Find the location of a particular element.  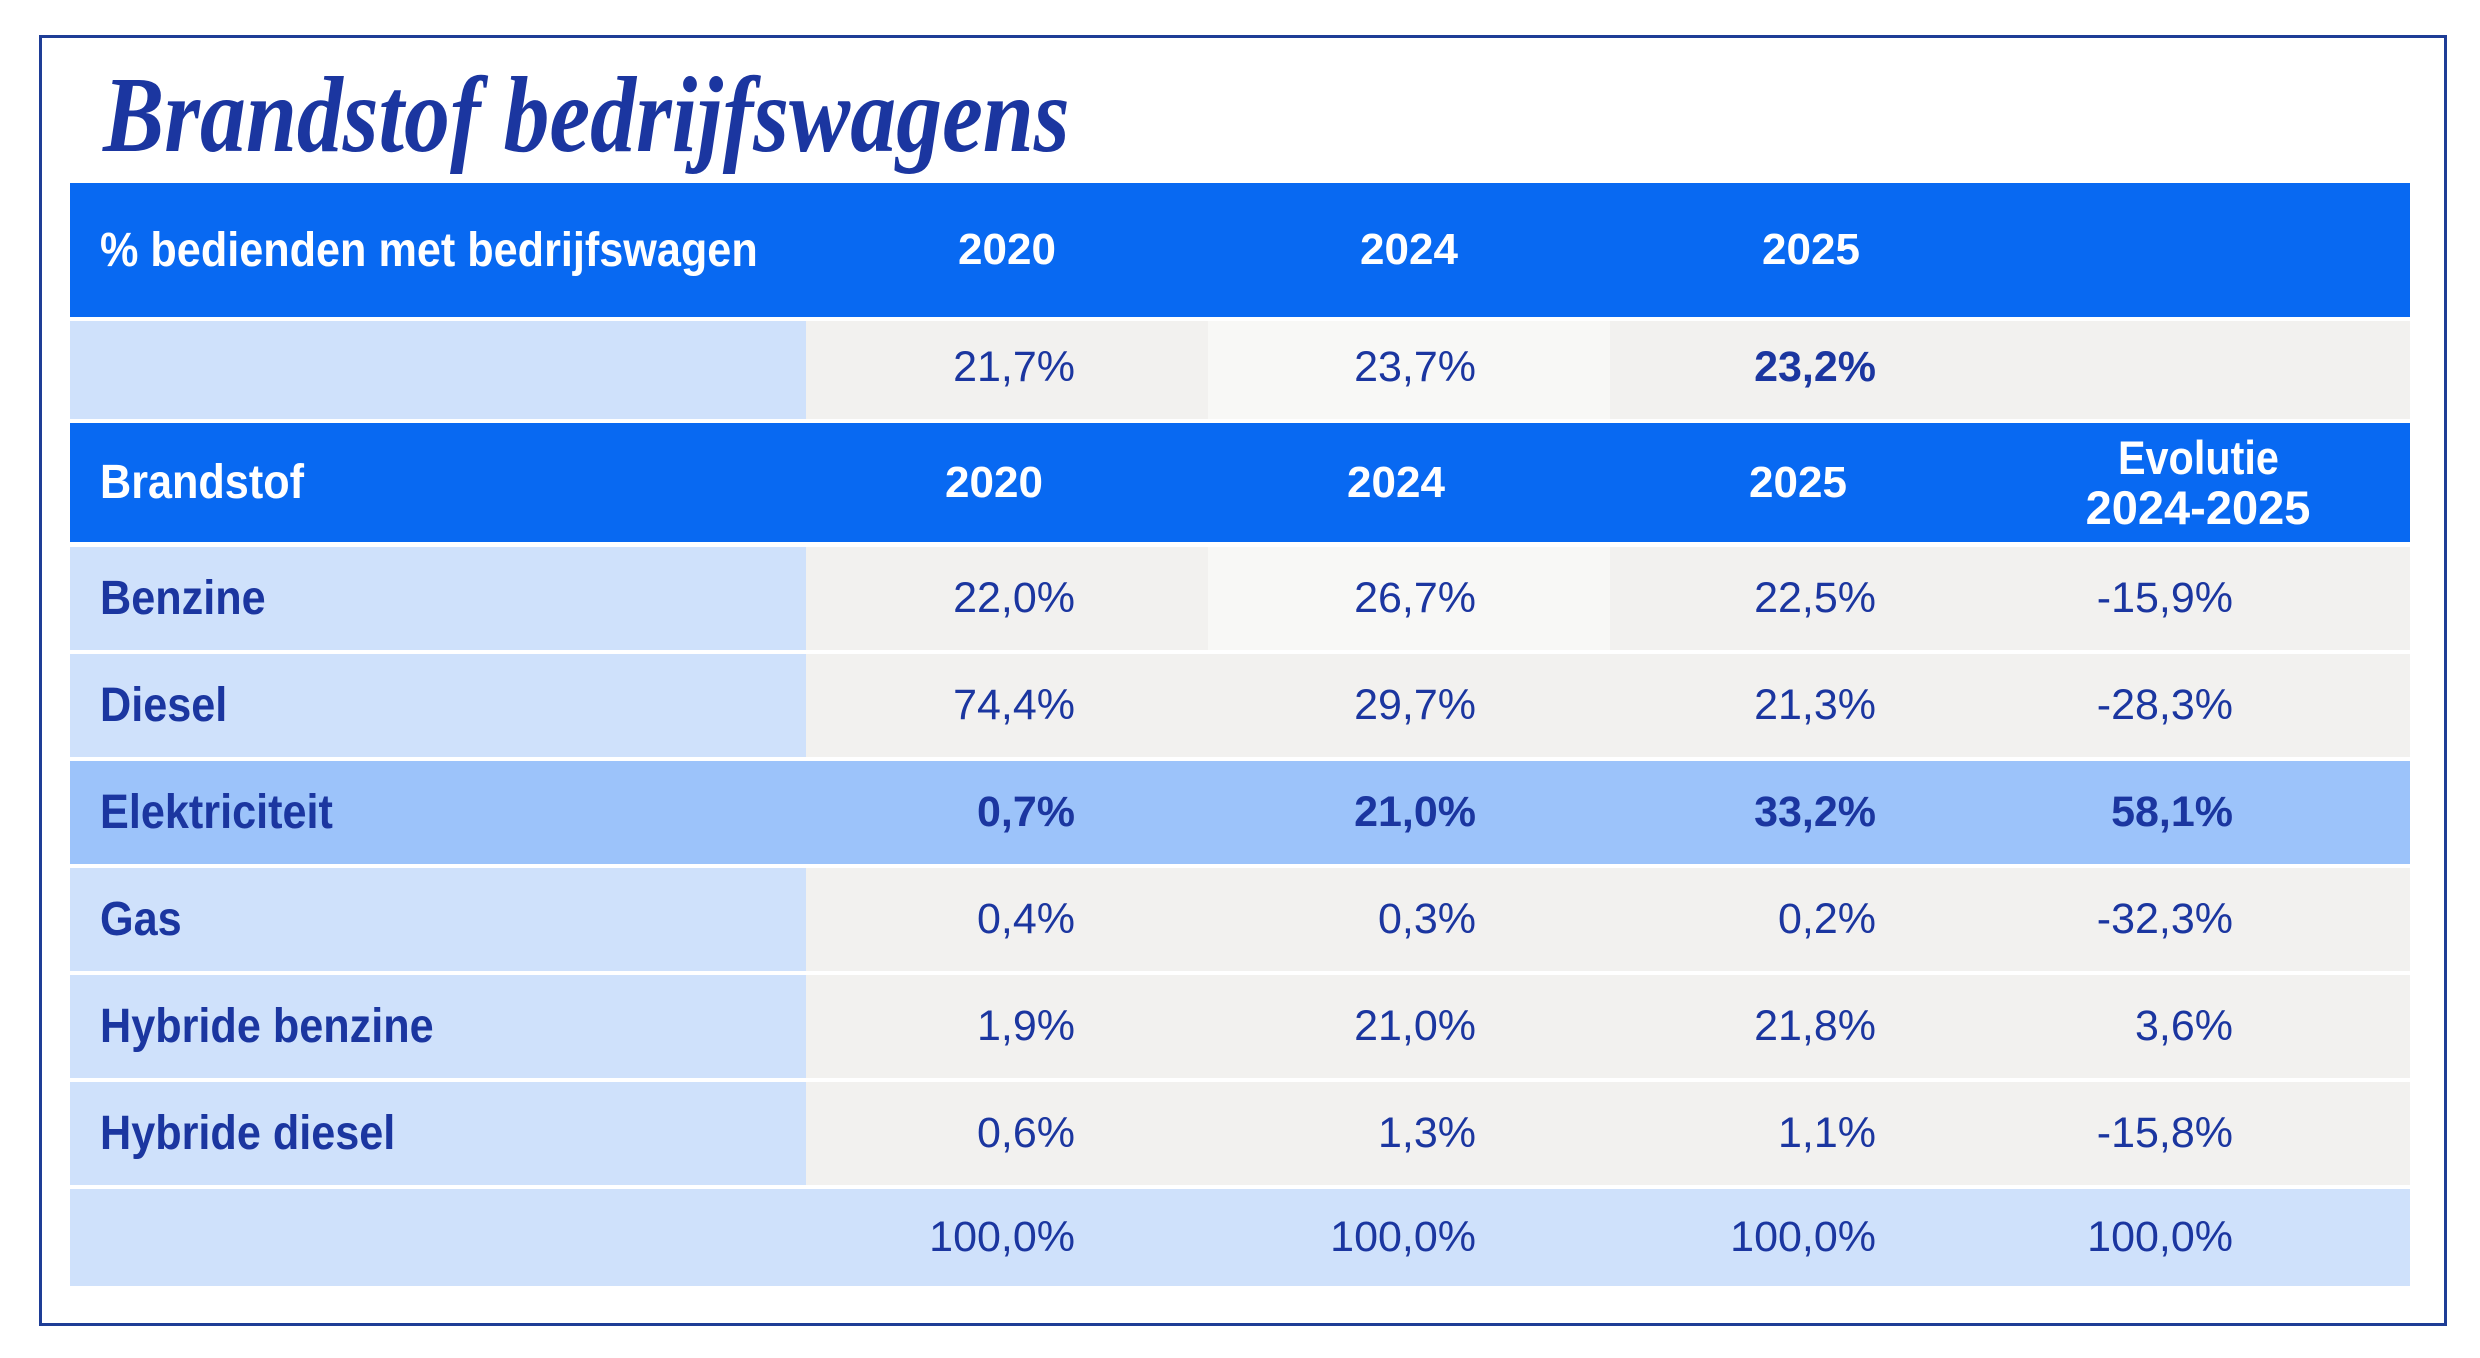

value-cell: 26,7% is located at coordinates (1409, 598).